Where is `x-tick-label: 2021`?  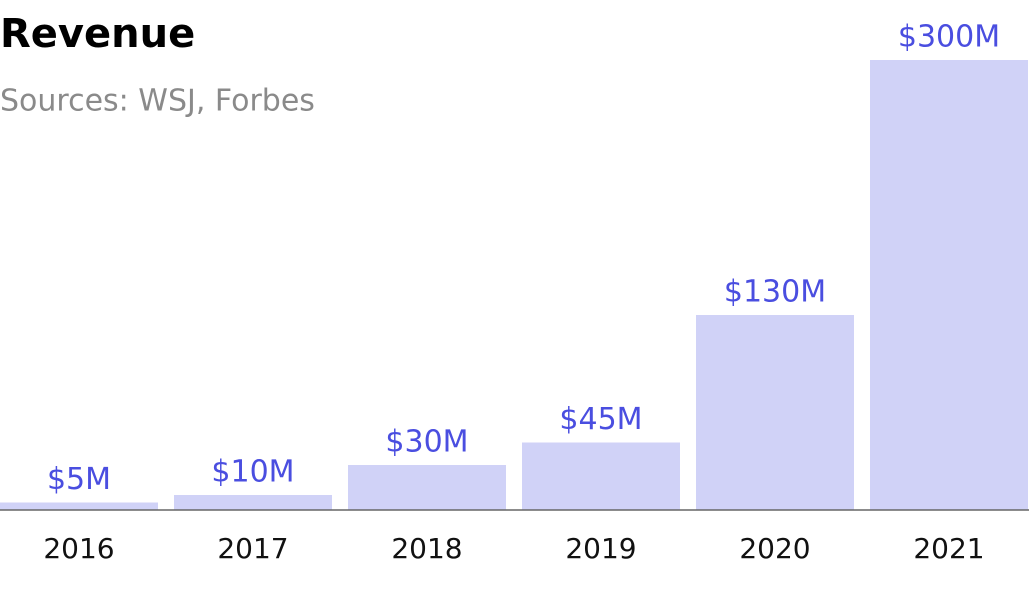 x-tick-label: 2021 is located at coordinates (948, 548).